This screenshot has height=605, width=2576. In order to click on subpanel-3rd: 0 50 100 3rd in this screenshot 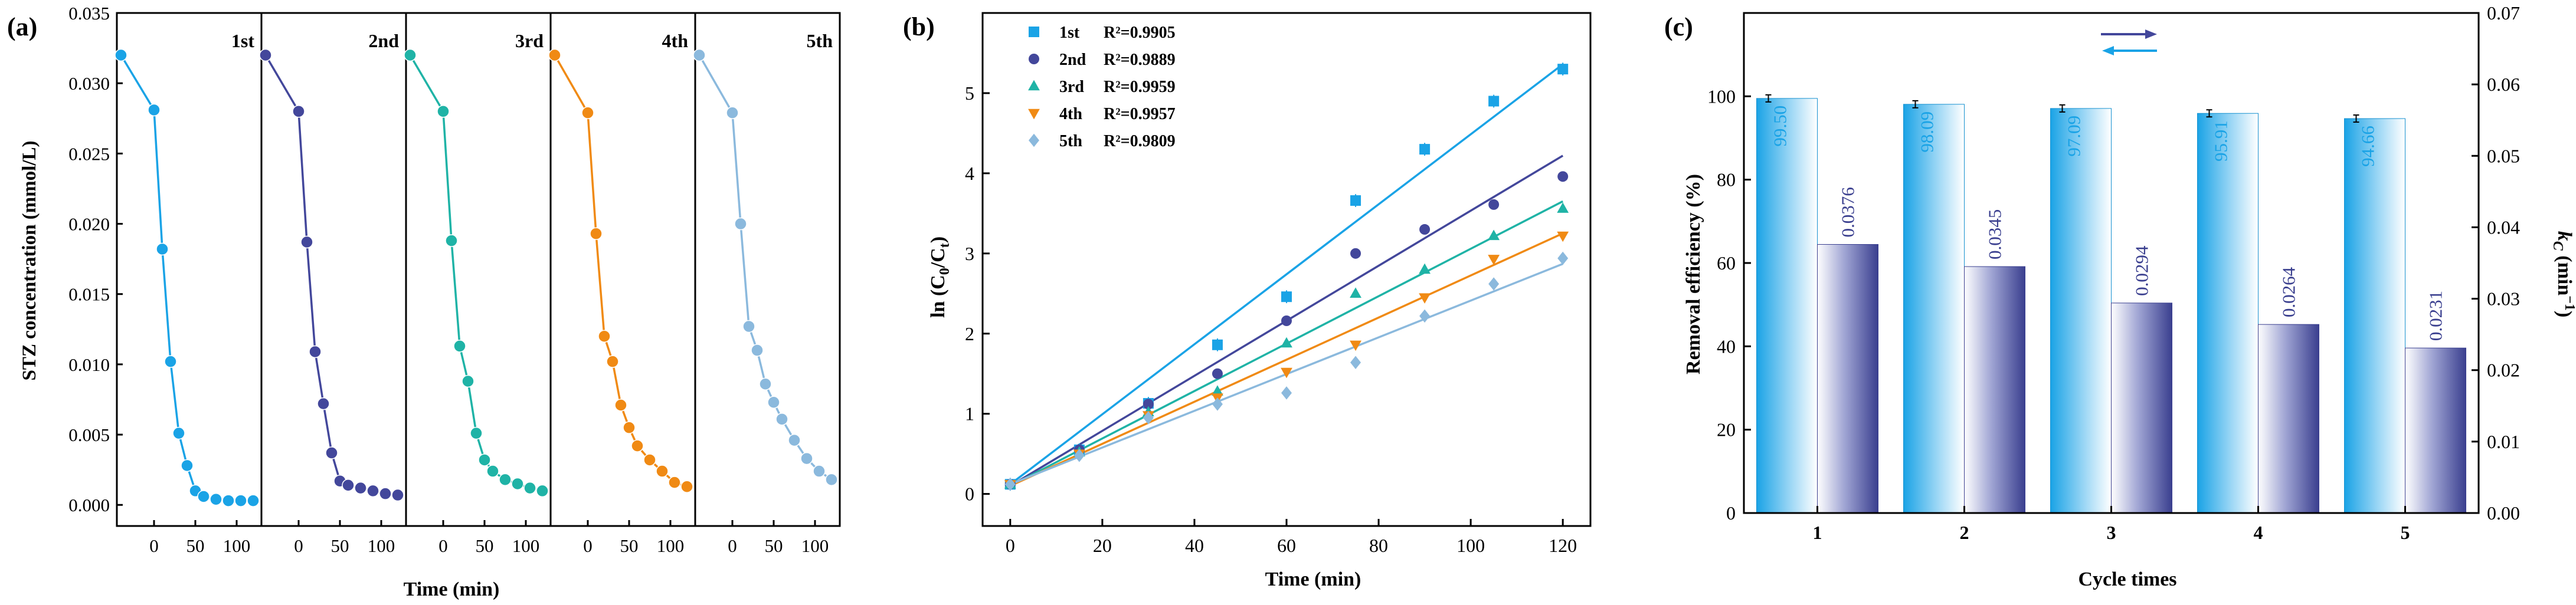, I will do `click(478, 284)`.